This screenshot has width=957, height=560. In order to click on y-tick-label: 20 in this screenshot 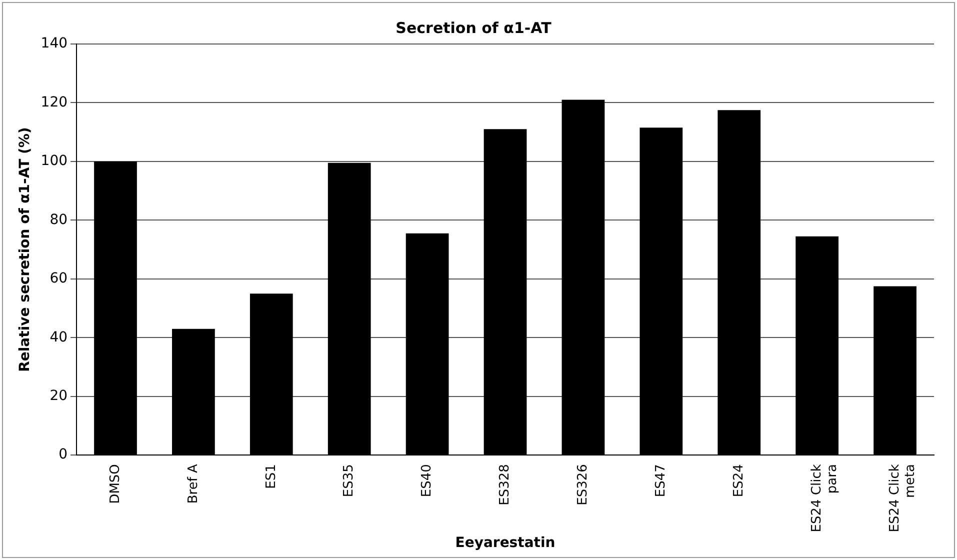, I will do `click(59, 396)`.